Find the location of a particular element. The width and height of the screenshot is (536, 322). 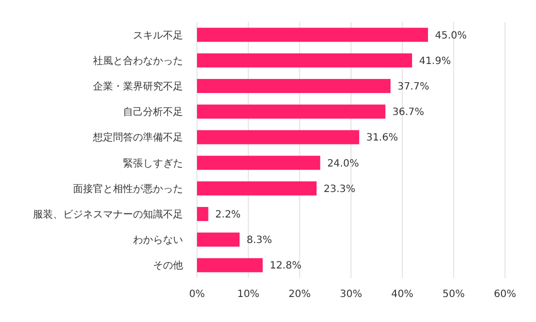

data-label: 31.6% is located at coordinates (382, 138).